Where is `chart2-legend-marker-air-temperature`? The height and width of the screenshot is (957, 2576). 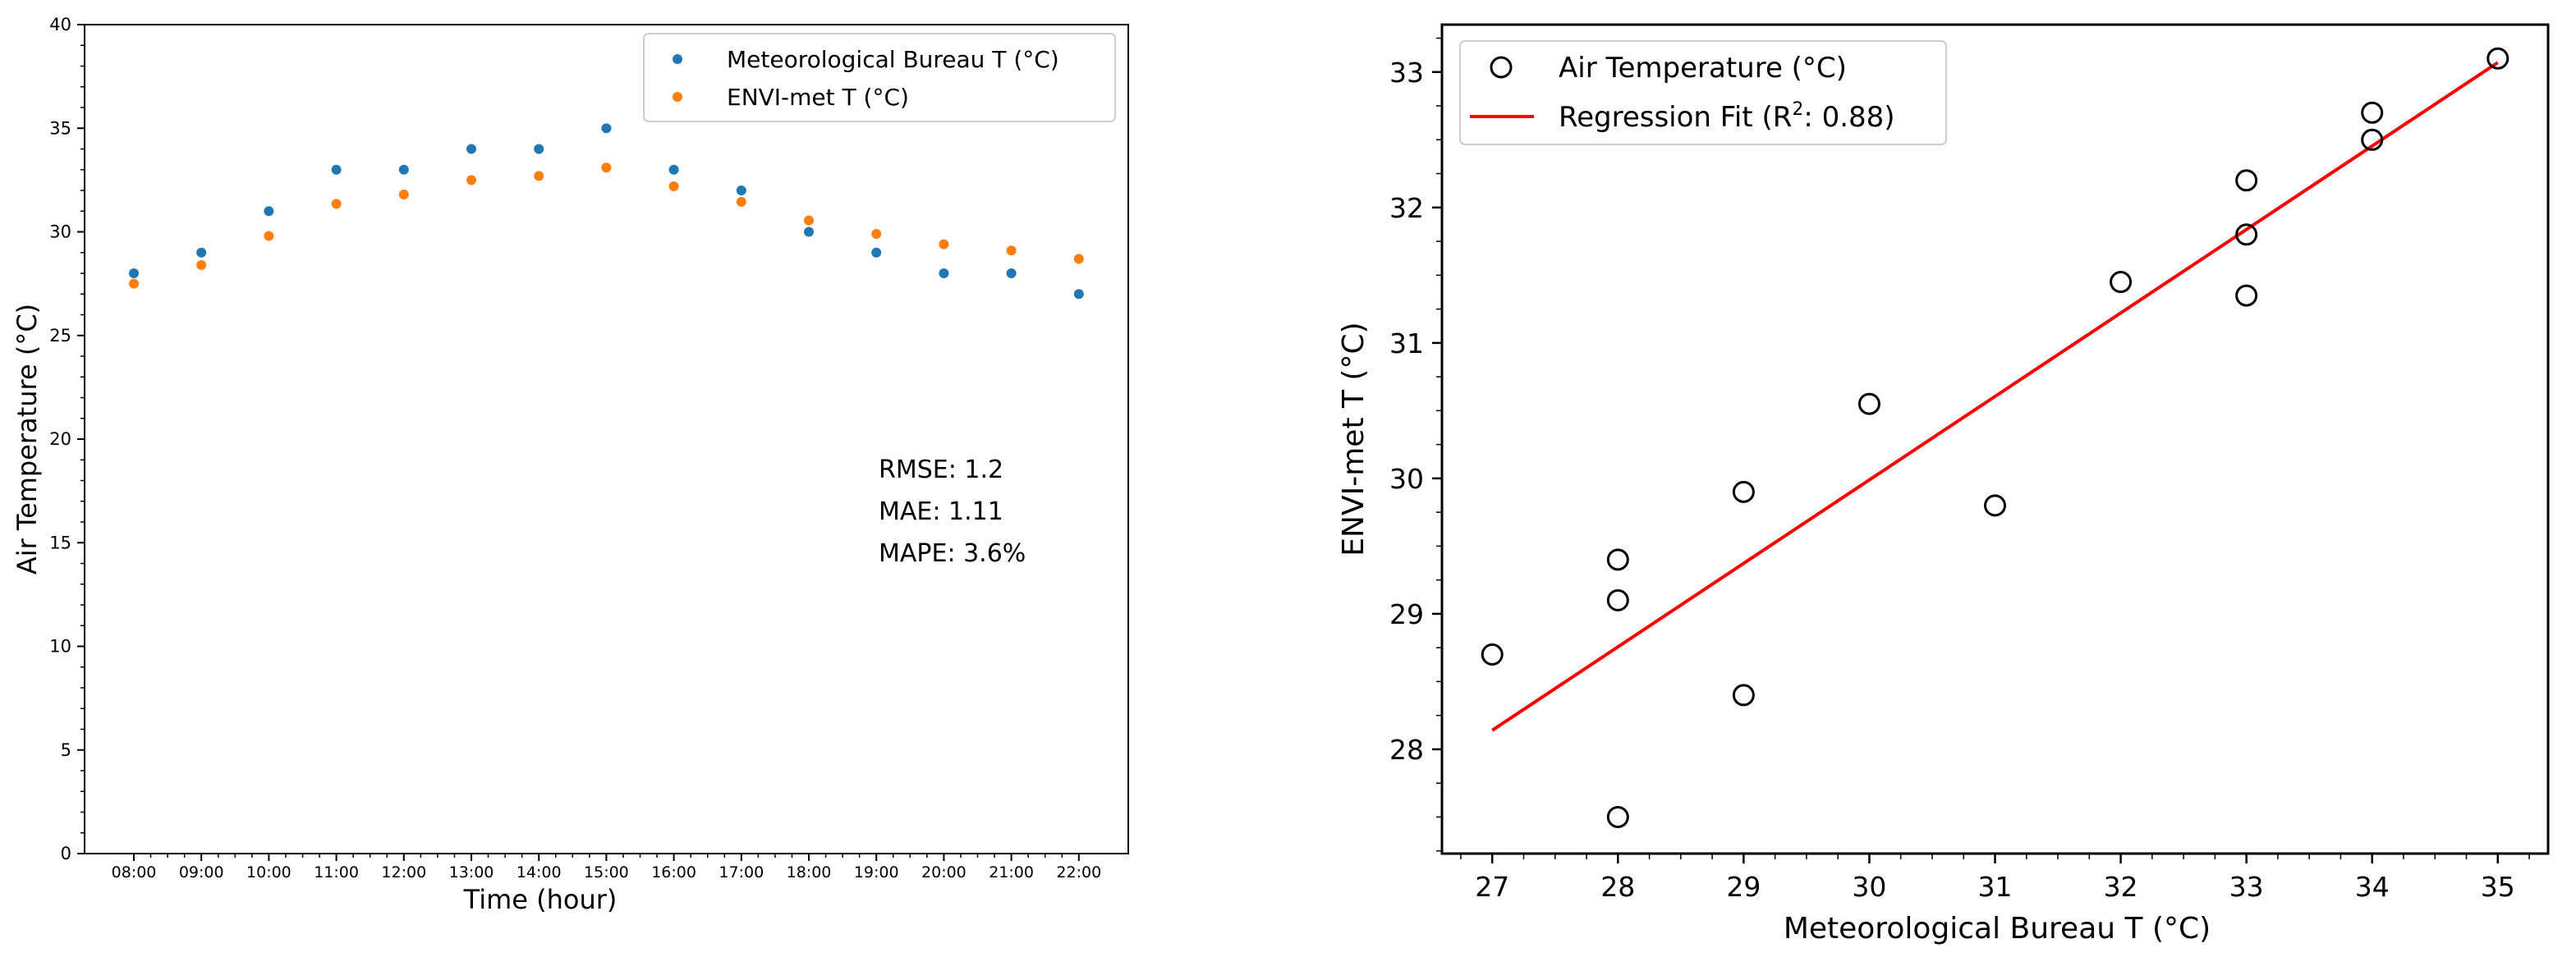 chart2-legend-marker-air-temperature is located at coordinates (1501, 67).